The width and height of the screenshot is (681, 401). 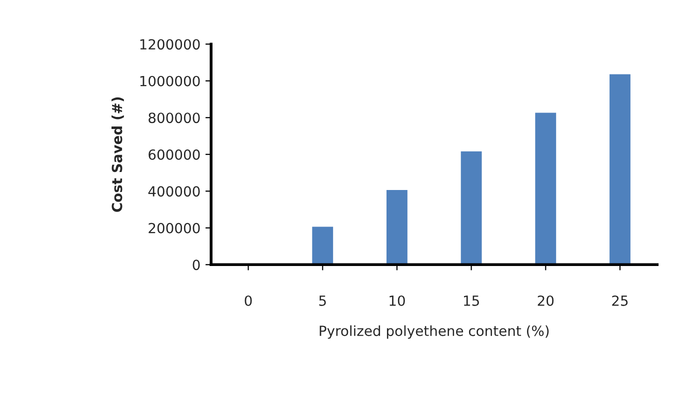 What do you see at coordinates (471, 301) in the screenshot?
I see `x-tick-label: 15` at bounding box center [471, 301].